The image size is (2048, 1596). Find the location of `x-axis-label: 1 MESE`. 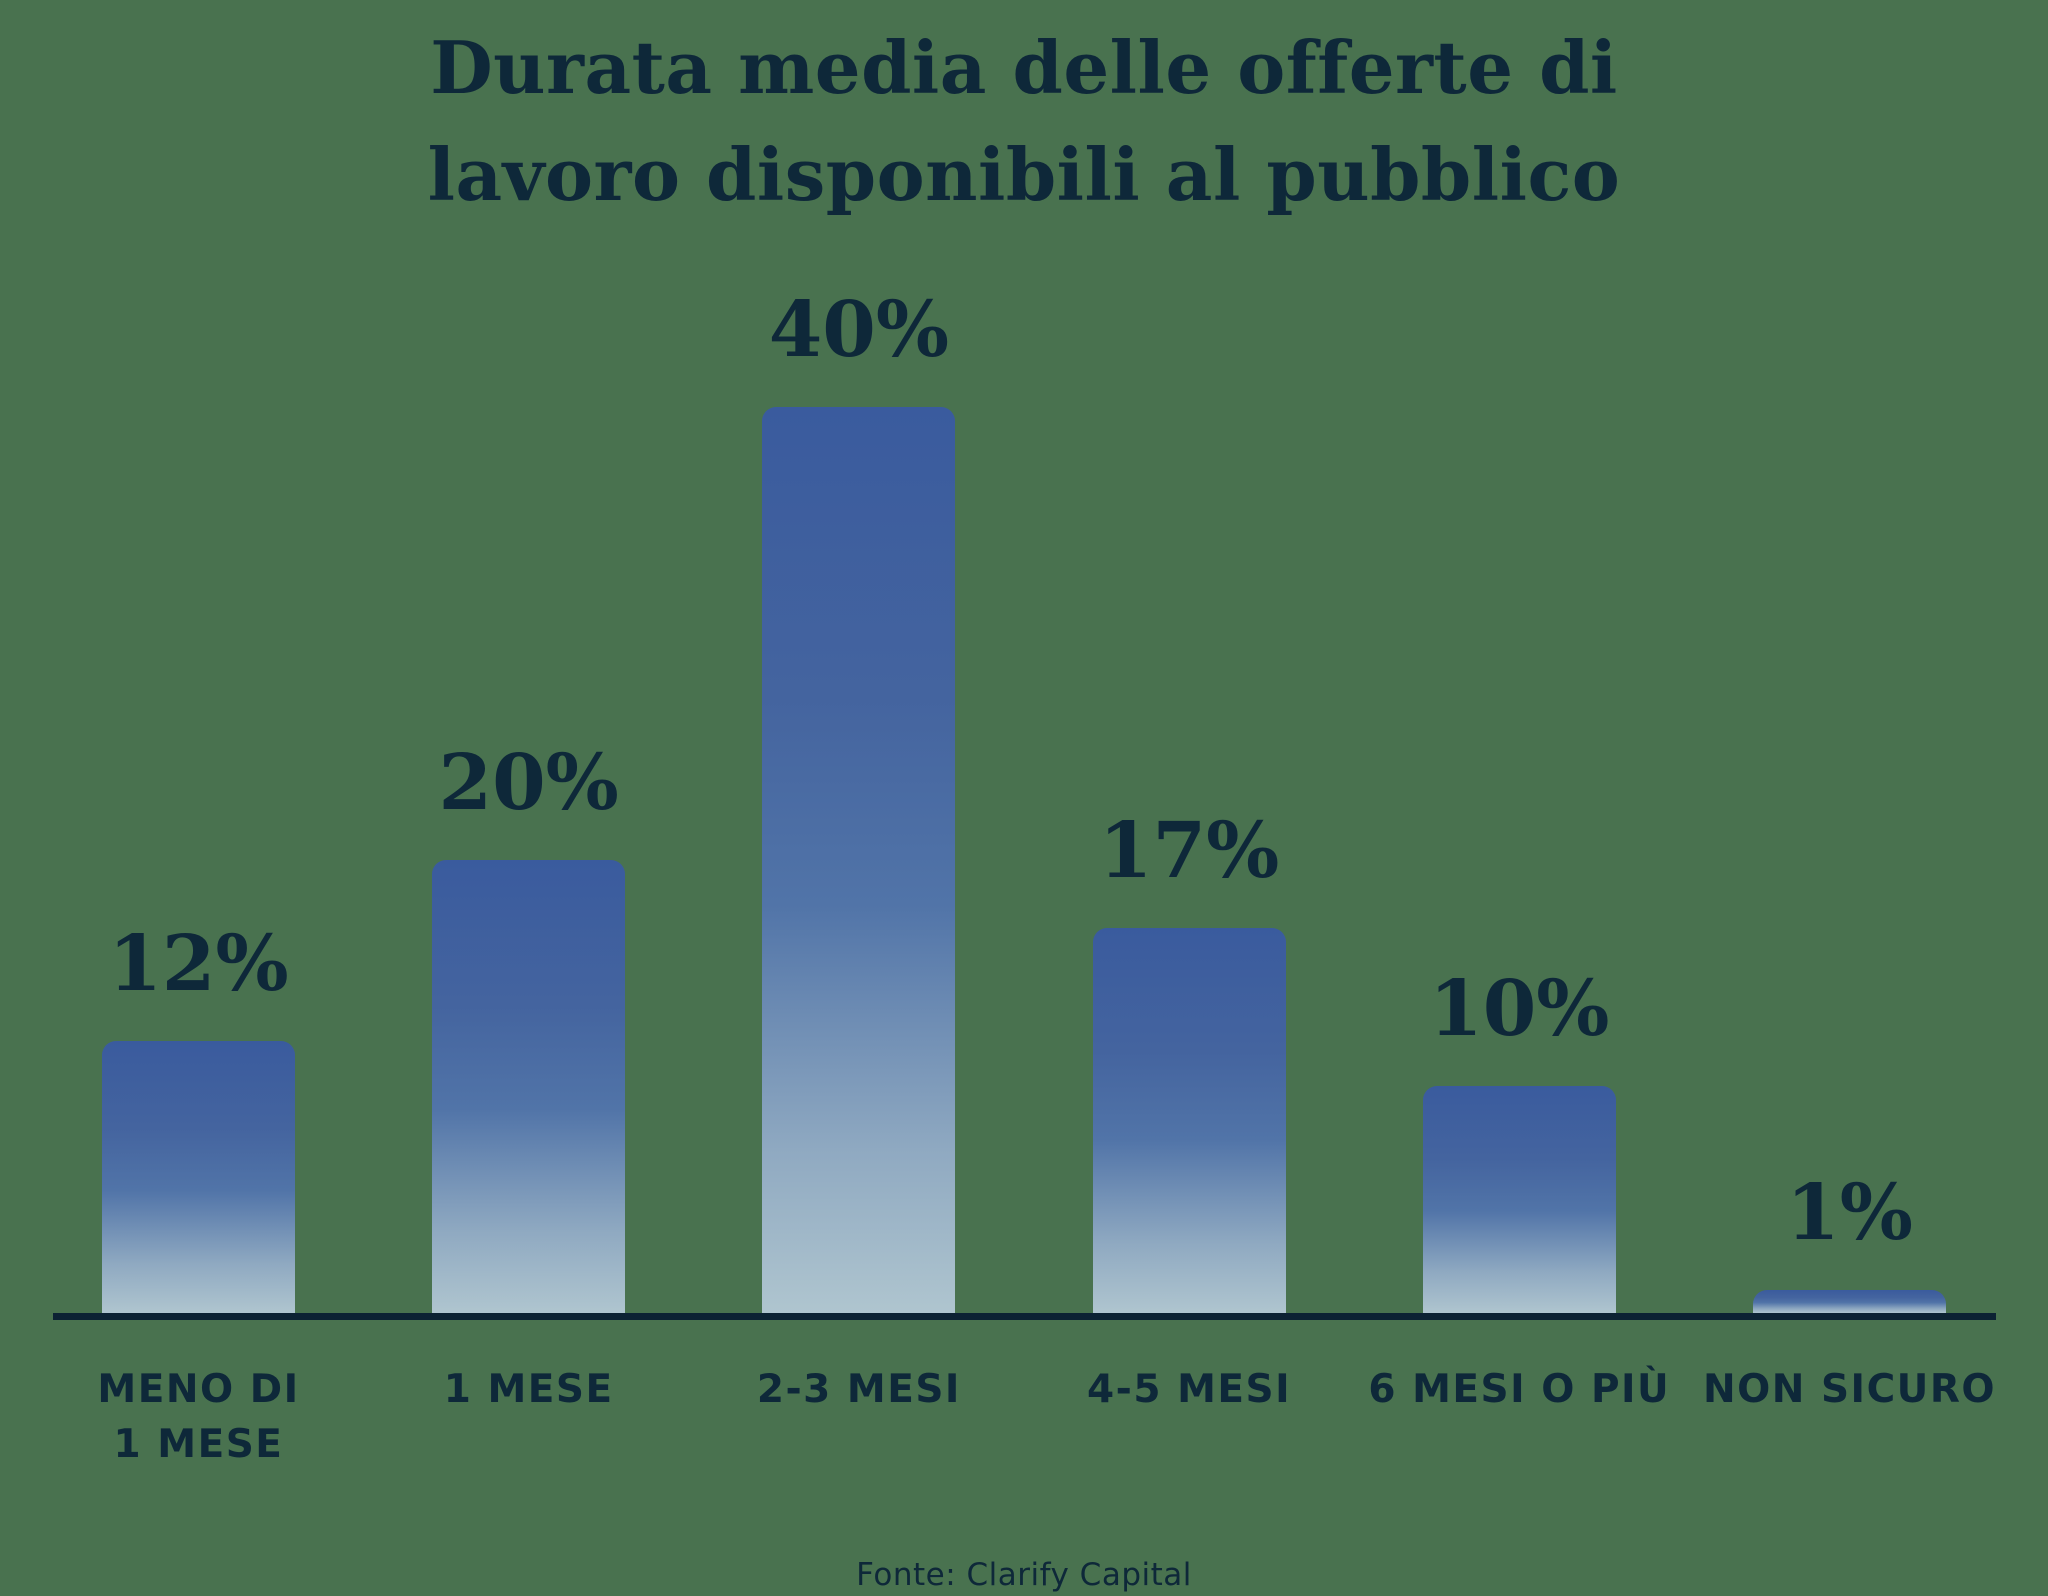

x-axis-label: 1 MESE is located at coordinates (528, 1389).